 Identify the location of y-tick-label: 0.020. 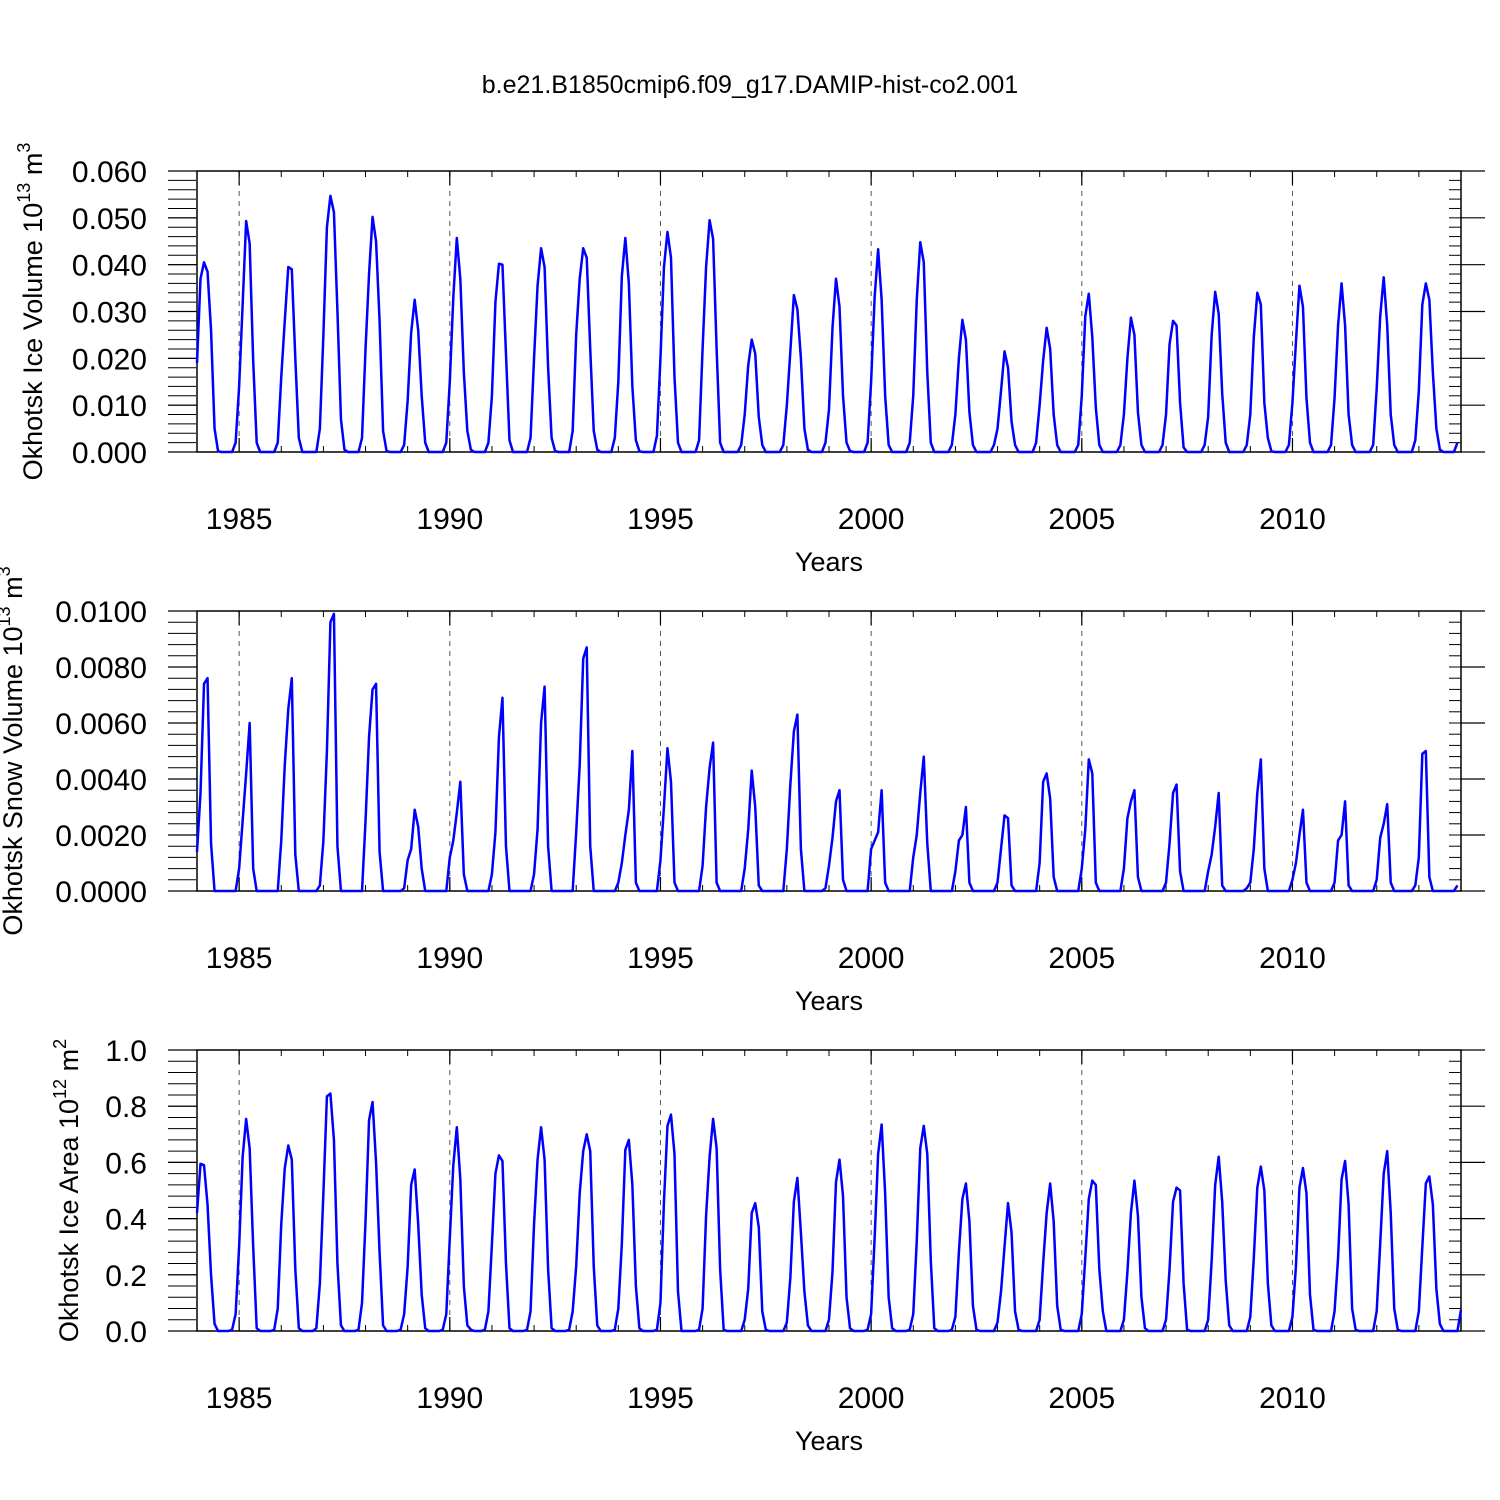
(109, 359).